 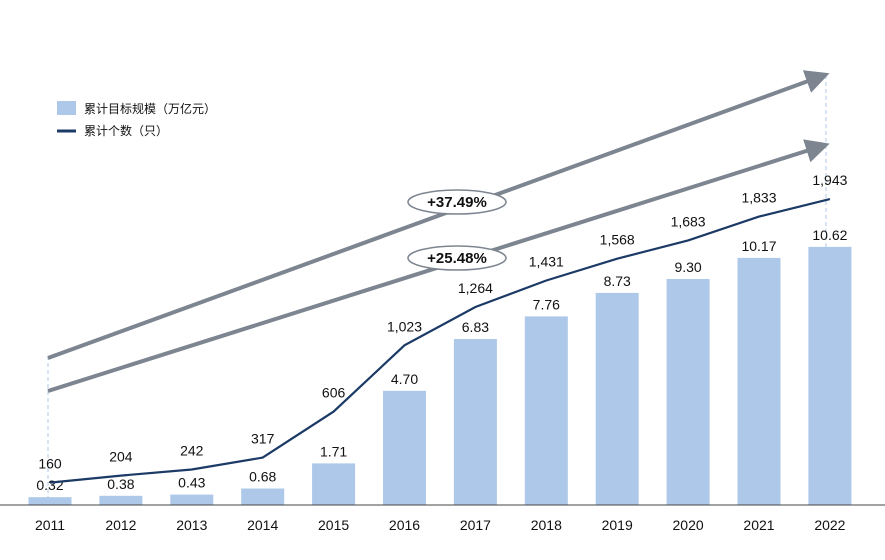 I want to click on line-label-2012: 204, so click(x=121, y=457).